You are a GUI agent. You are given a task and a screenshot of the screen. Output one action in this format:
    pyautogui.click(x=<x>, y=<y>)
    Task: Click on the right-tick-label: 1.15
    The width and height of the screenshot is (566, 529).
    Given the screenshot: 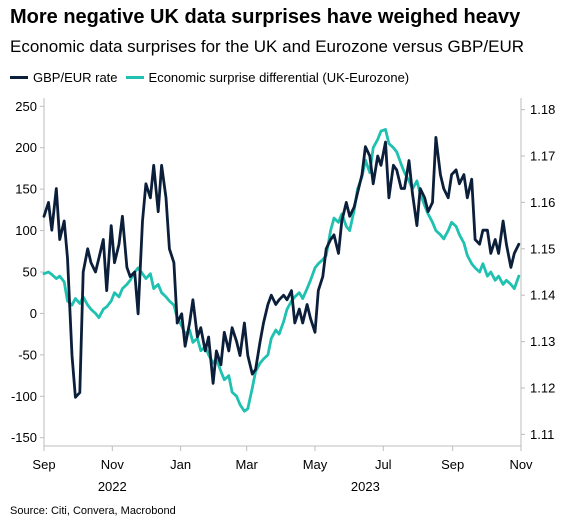 What is the action you would take?
    pyautogui.click(x=542, y=248)
    